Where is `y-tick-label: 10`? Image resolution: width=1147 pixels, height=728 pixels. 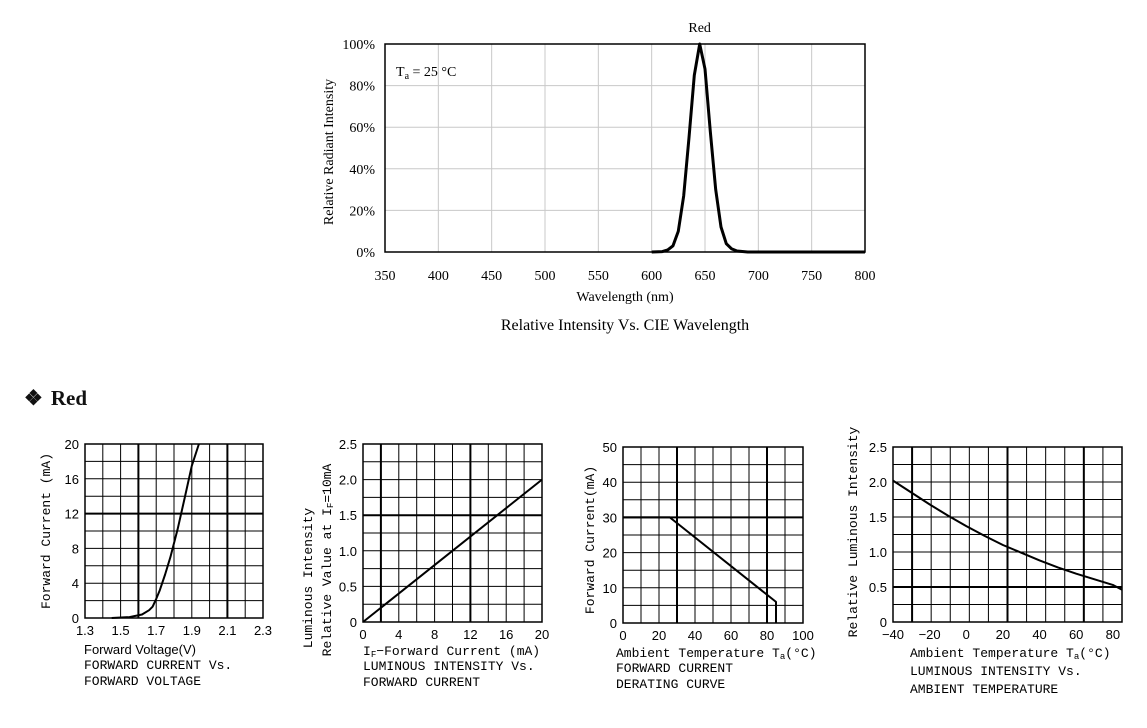
y-tick-label: 10 is located at coordinates (610, 588).